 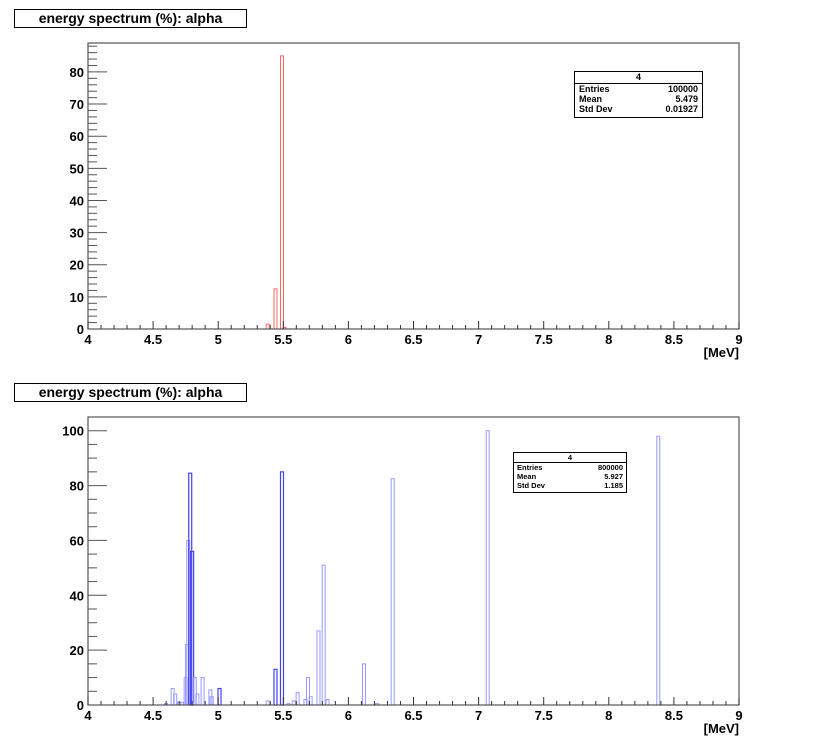 I want to click on top-chart-title: energy spectrum (%): alpha, so click(x=130, y=18).